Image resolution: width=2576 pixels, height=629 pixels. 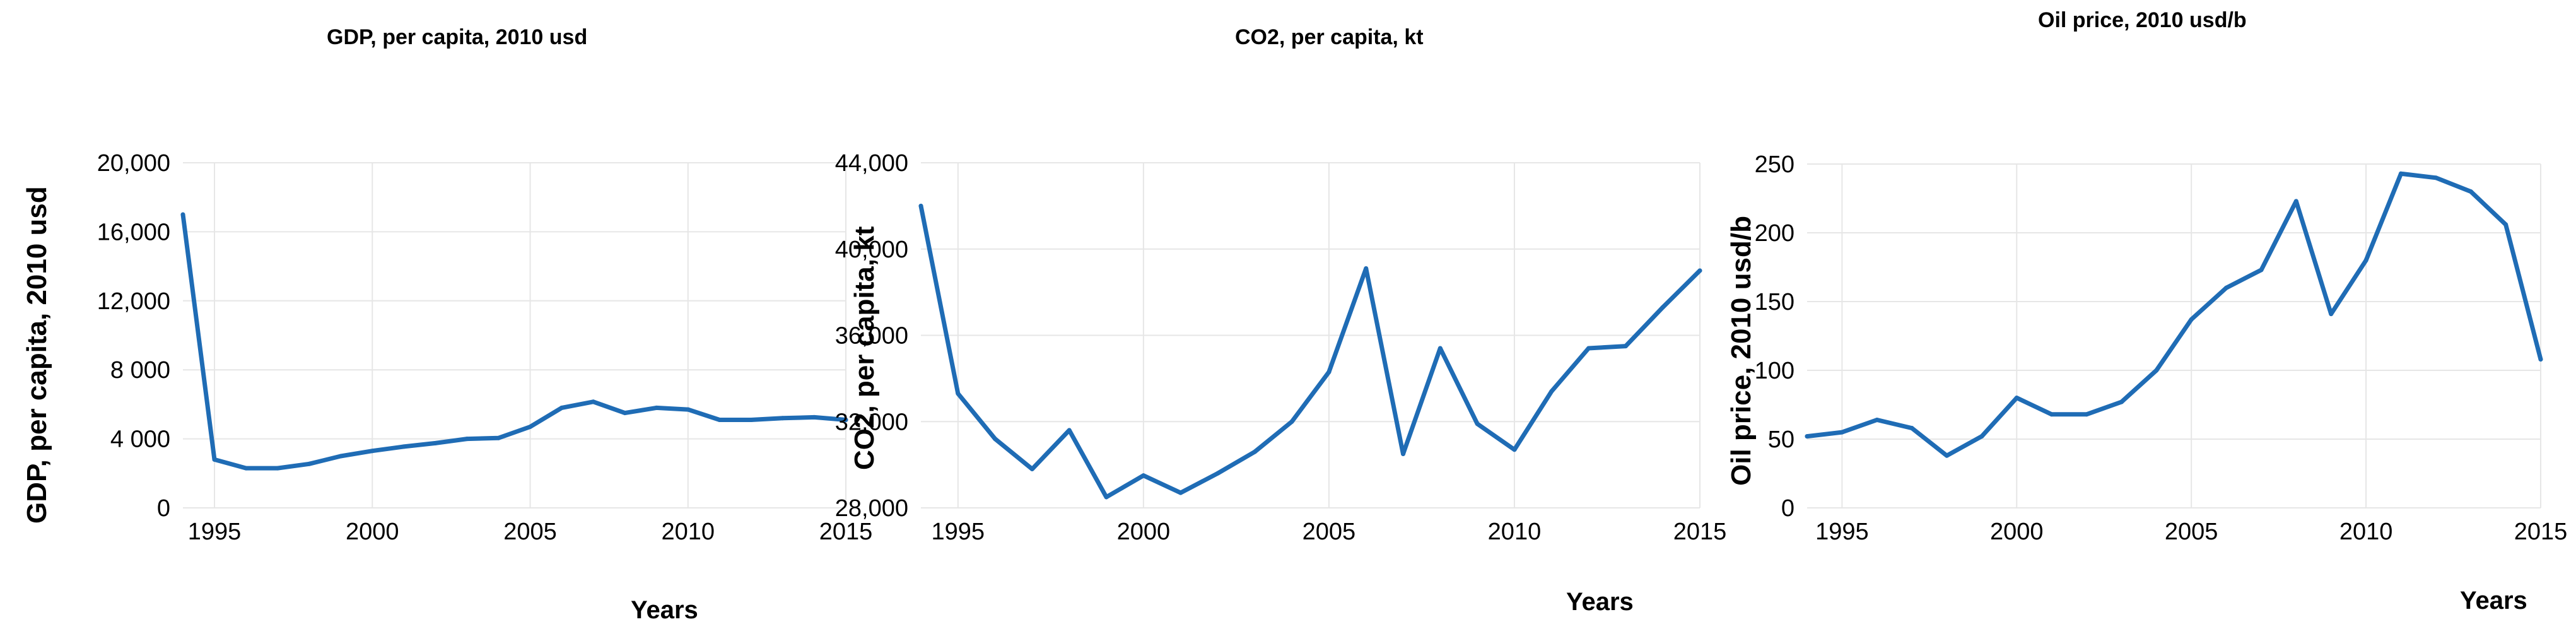 I want to click on series-line, so click(x=2174, y=314).